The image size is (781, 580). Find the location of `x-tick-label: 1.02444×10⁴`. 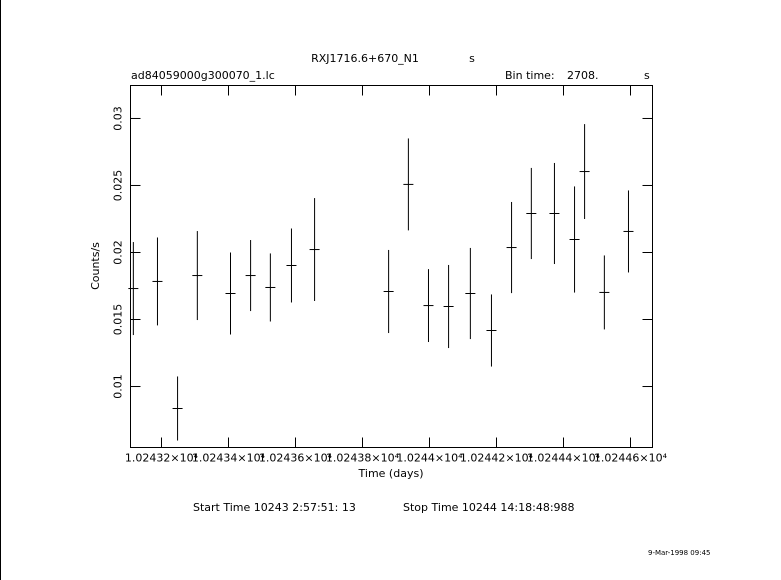

x-tick-label: 1.02444×10⁴ is located at coordinates (564, 458).